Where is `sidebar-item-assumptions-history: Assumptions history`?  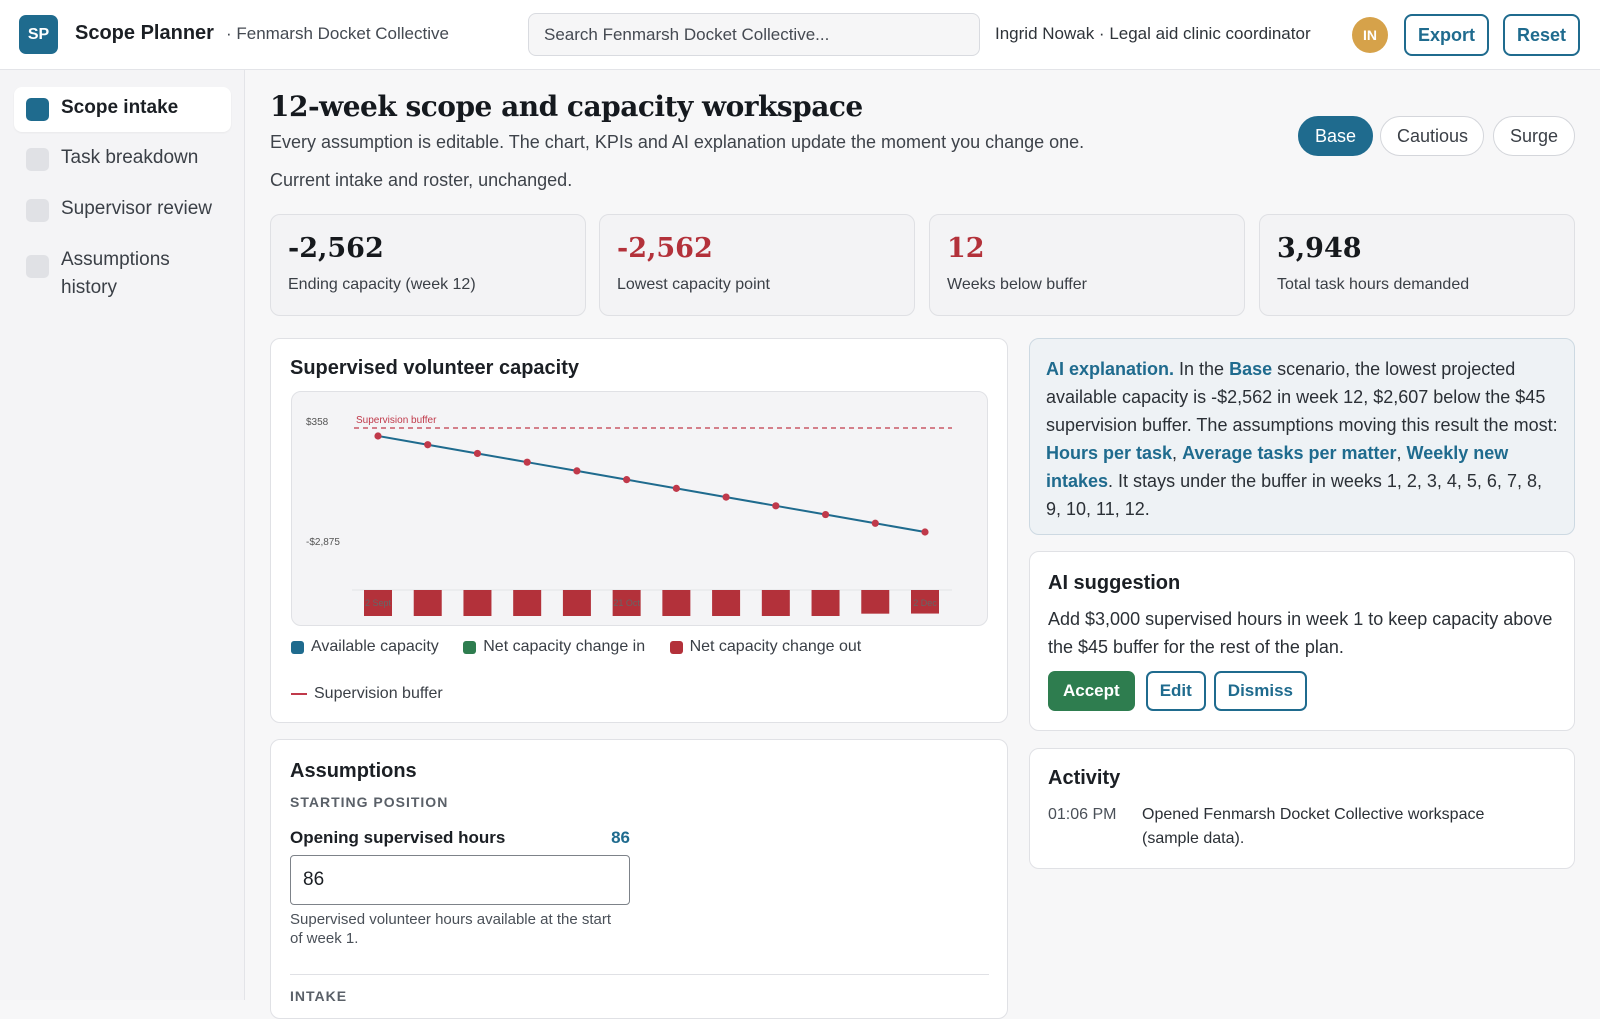 sidebar-item-assumptions-history: Assumptions history is located at coordinates (122, 275).